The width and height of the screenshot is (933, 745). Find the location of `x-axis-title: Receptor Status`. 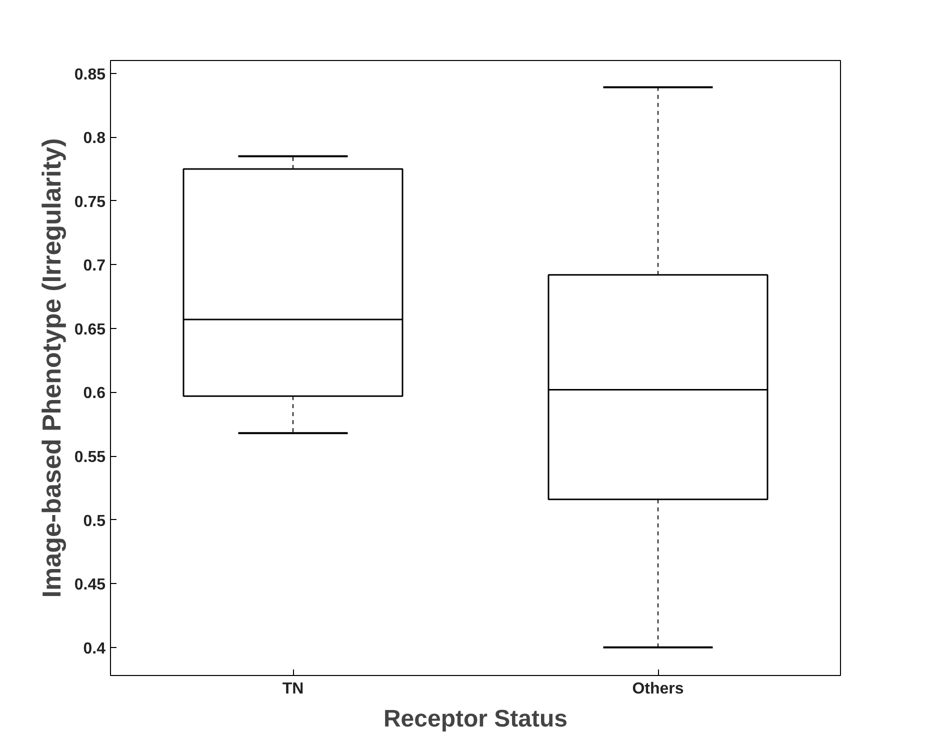

x-axis-title: Receptor Status is located at coordinates (475, 719).